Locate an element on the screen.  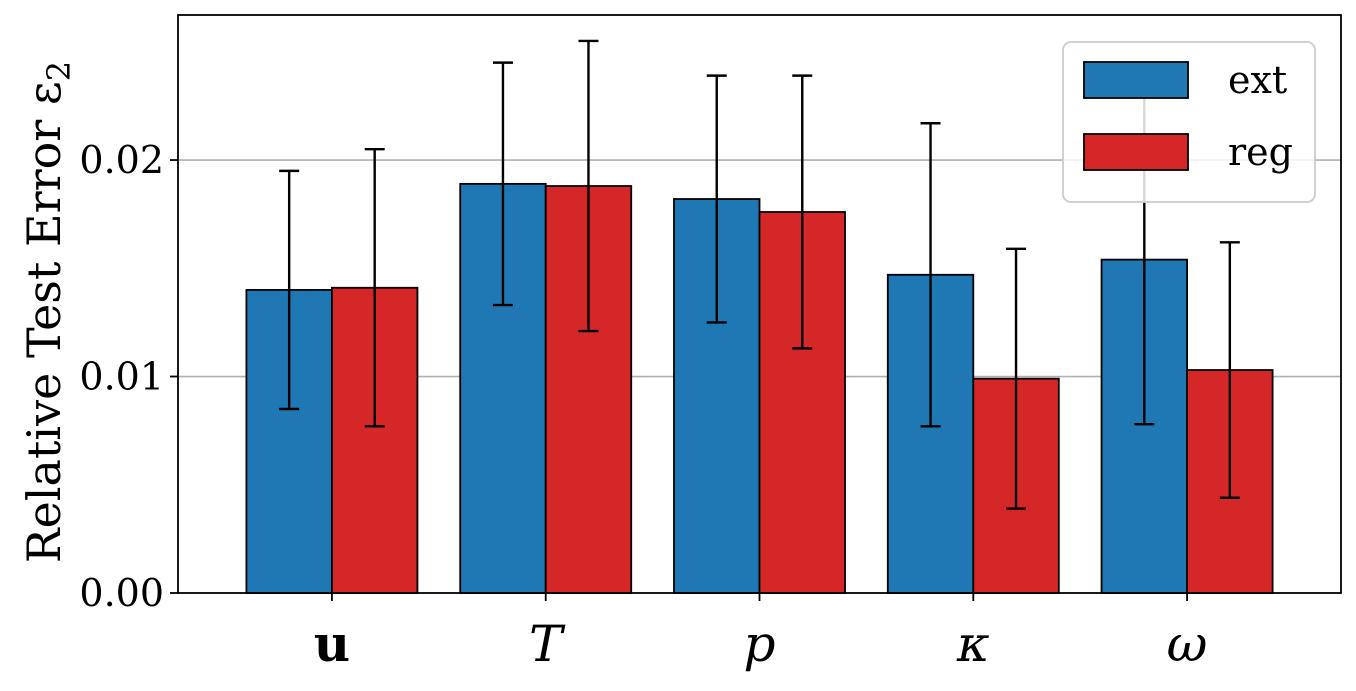
x-tick-label-0: u is located at coordinates (332, 643).